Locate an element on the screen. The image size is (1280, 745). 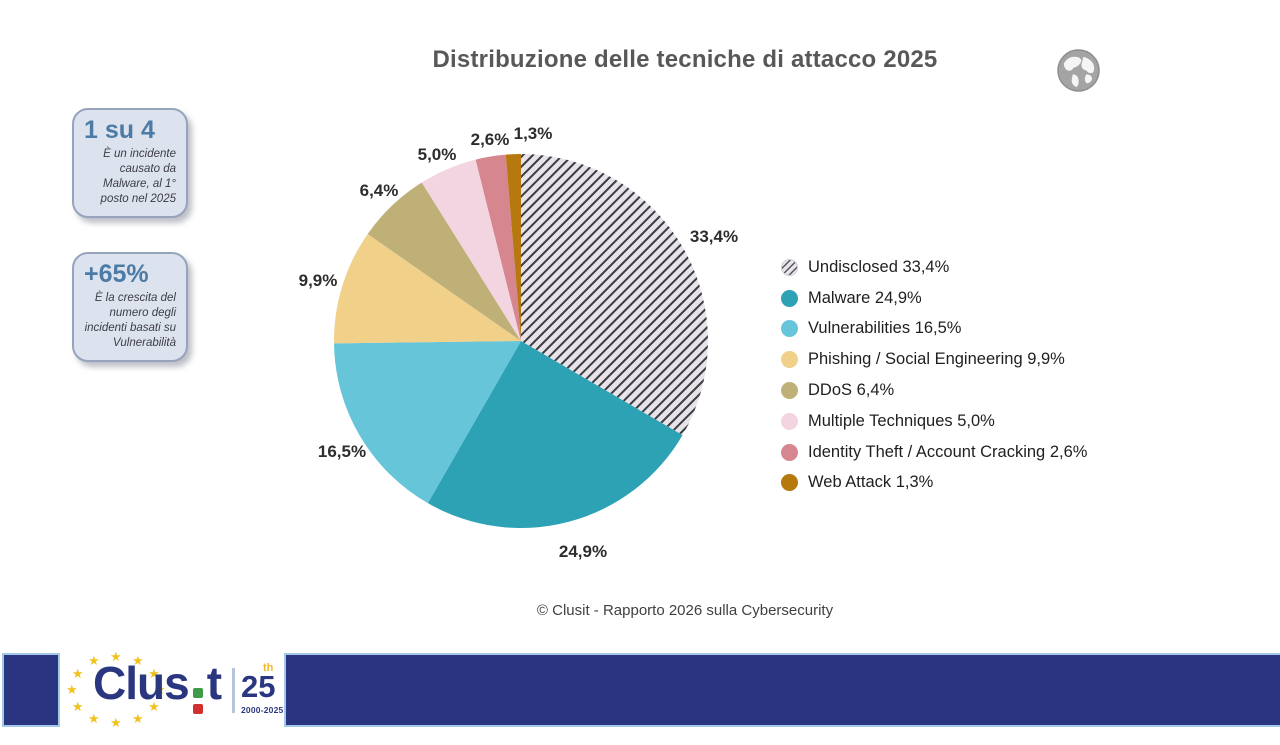
pie-label-malware: 24,9% is located at coordinates (583, 551).